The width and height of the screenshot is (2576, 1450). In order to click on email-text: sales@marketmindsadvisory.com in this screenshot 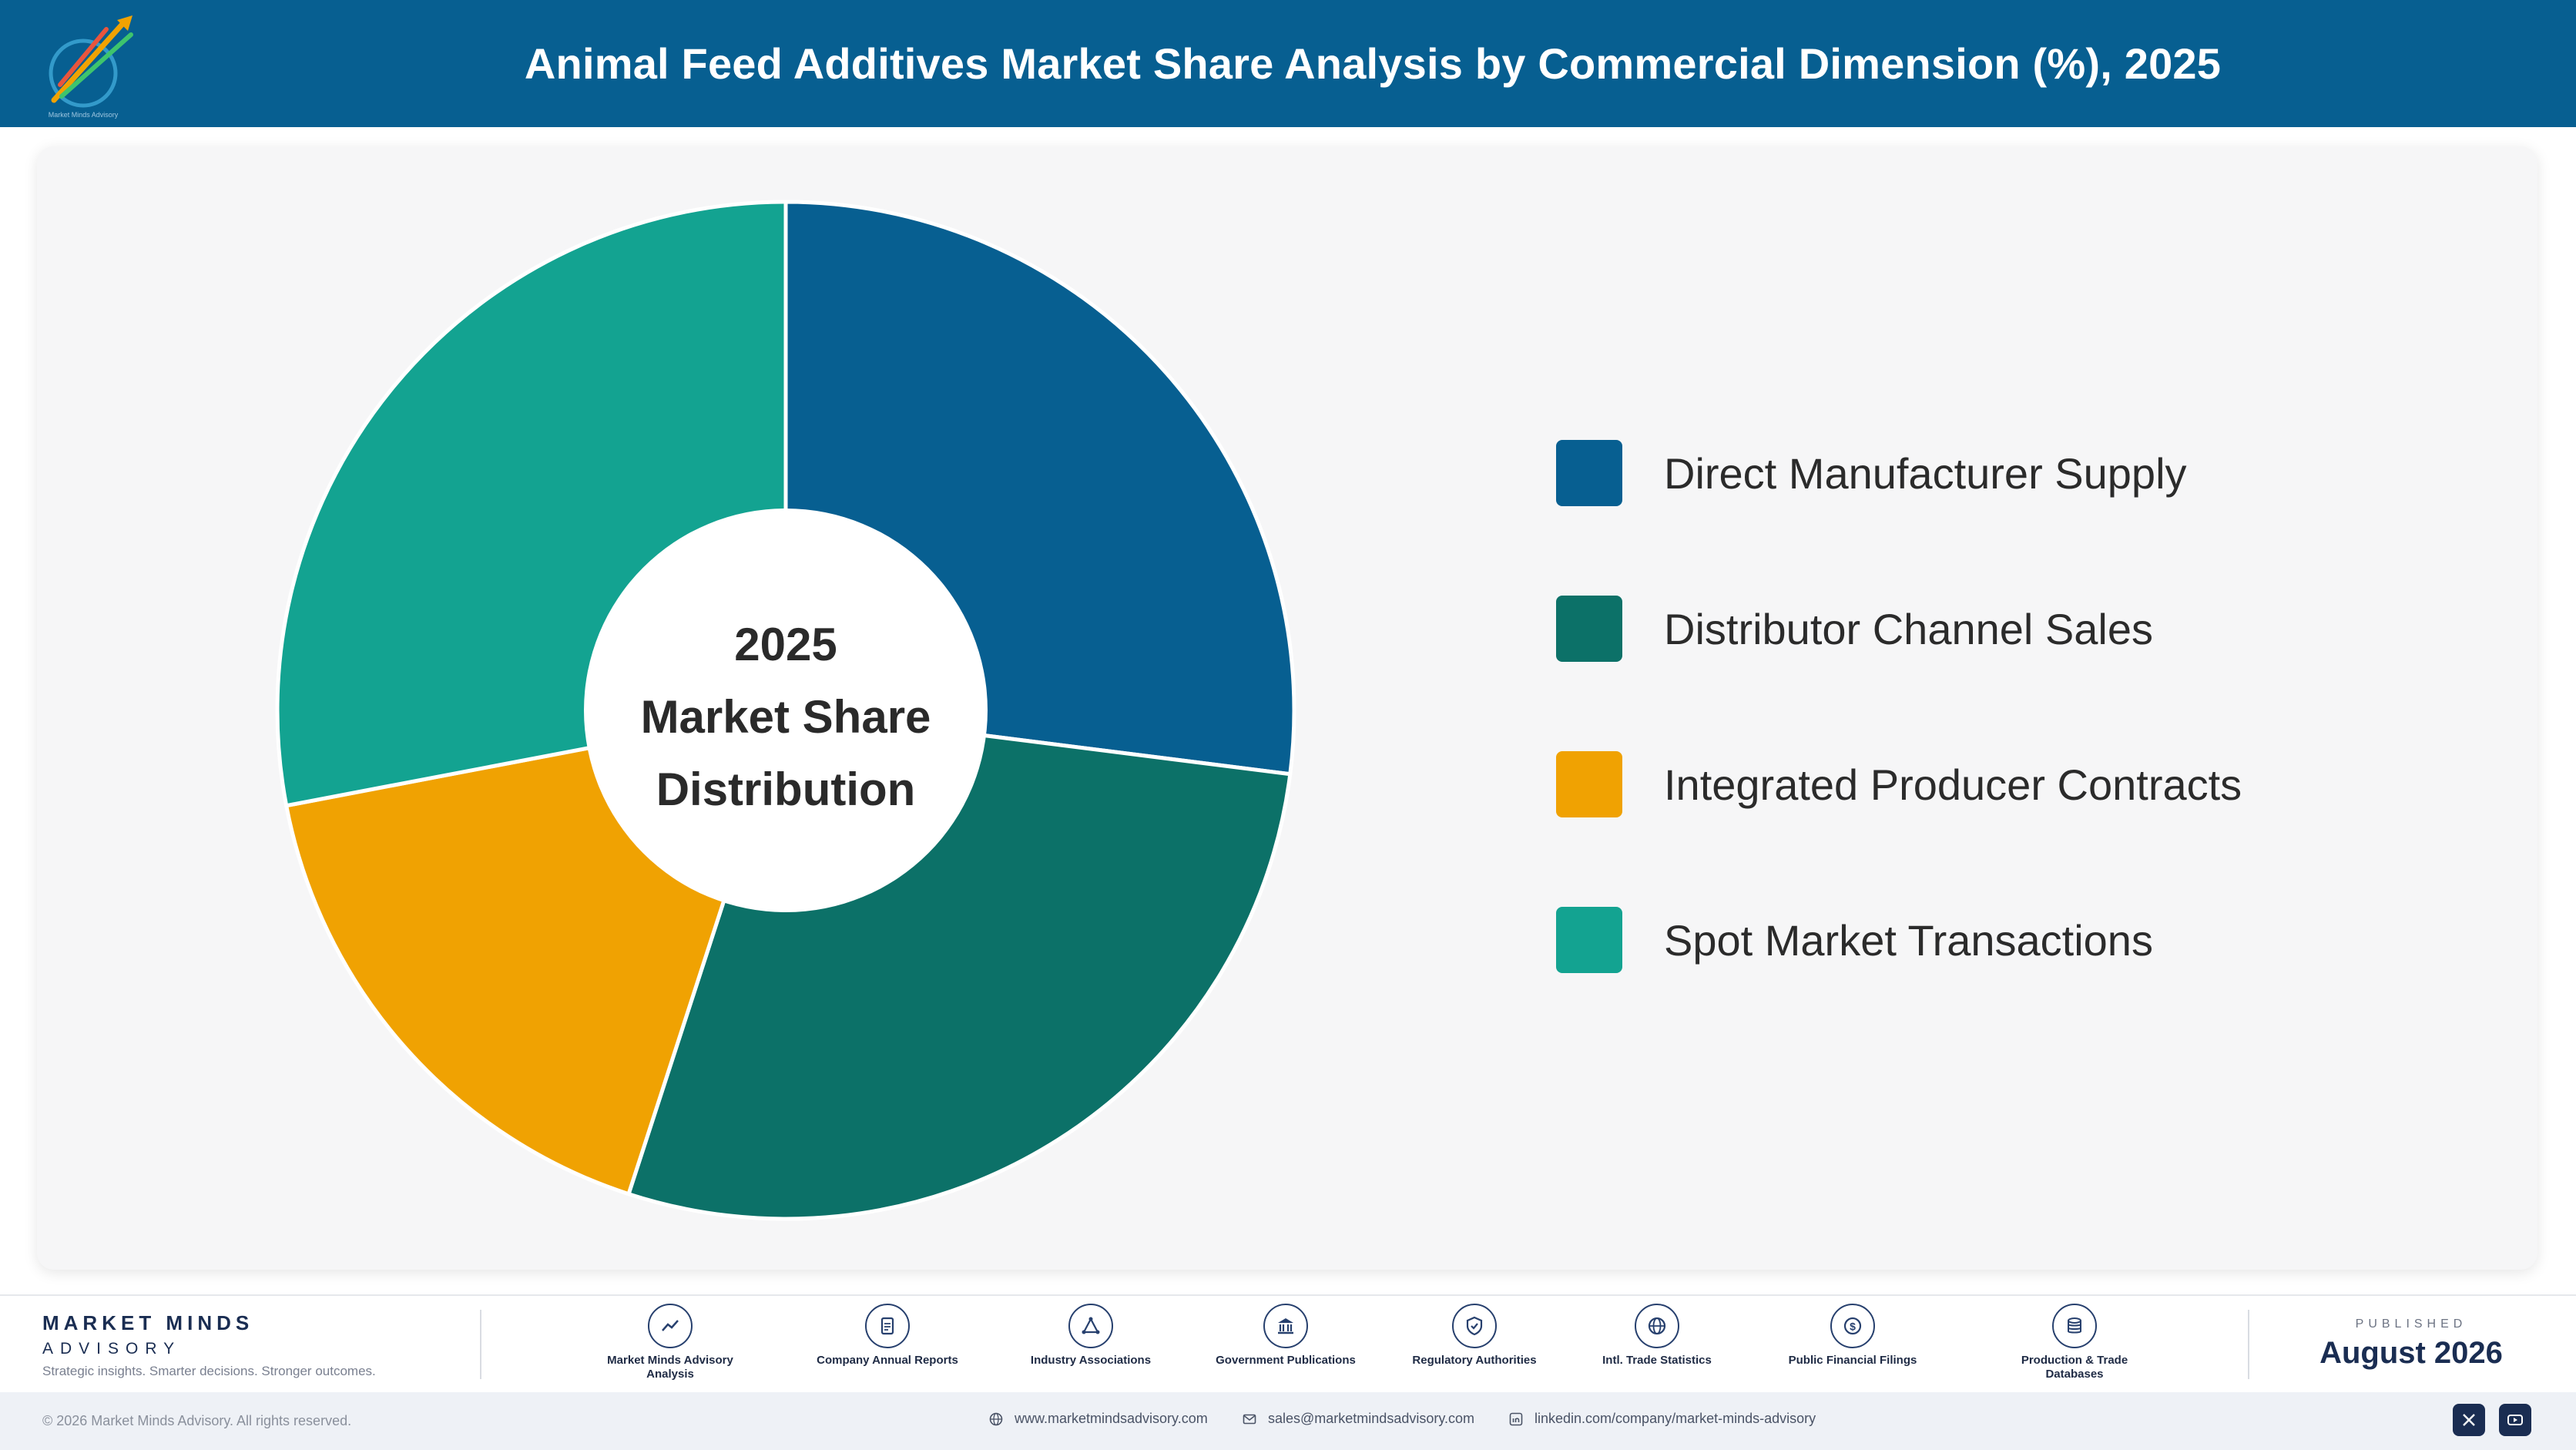, I will do `click(1371, 1418)`.